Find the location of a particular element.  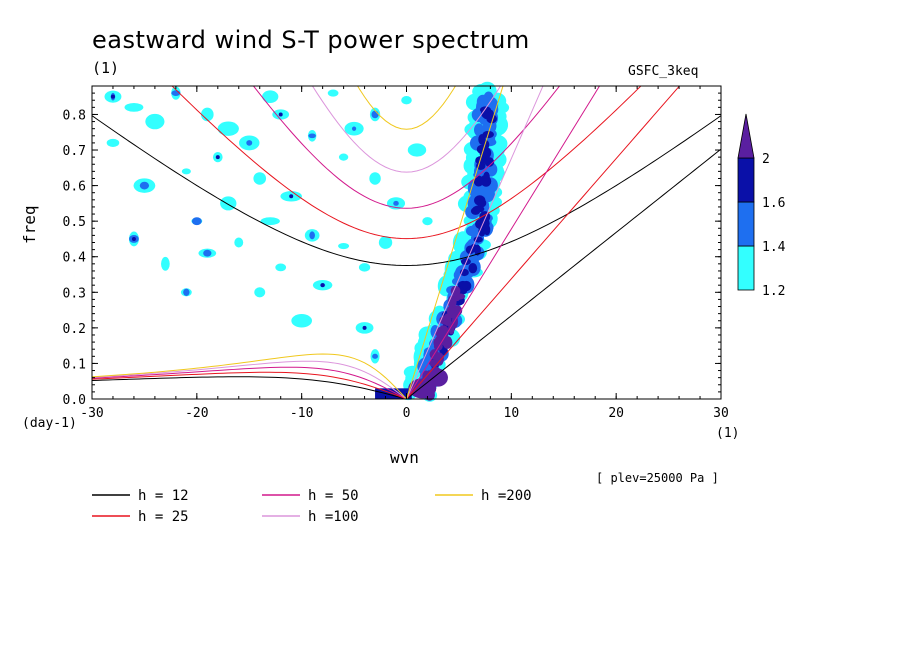

colorbar-label: 1.4 is located at coordinates (774, 247).